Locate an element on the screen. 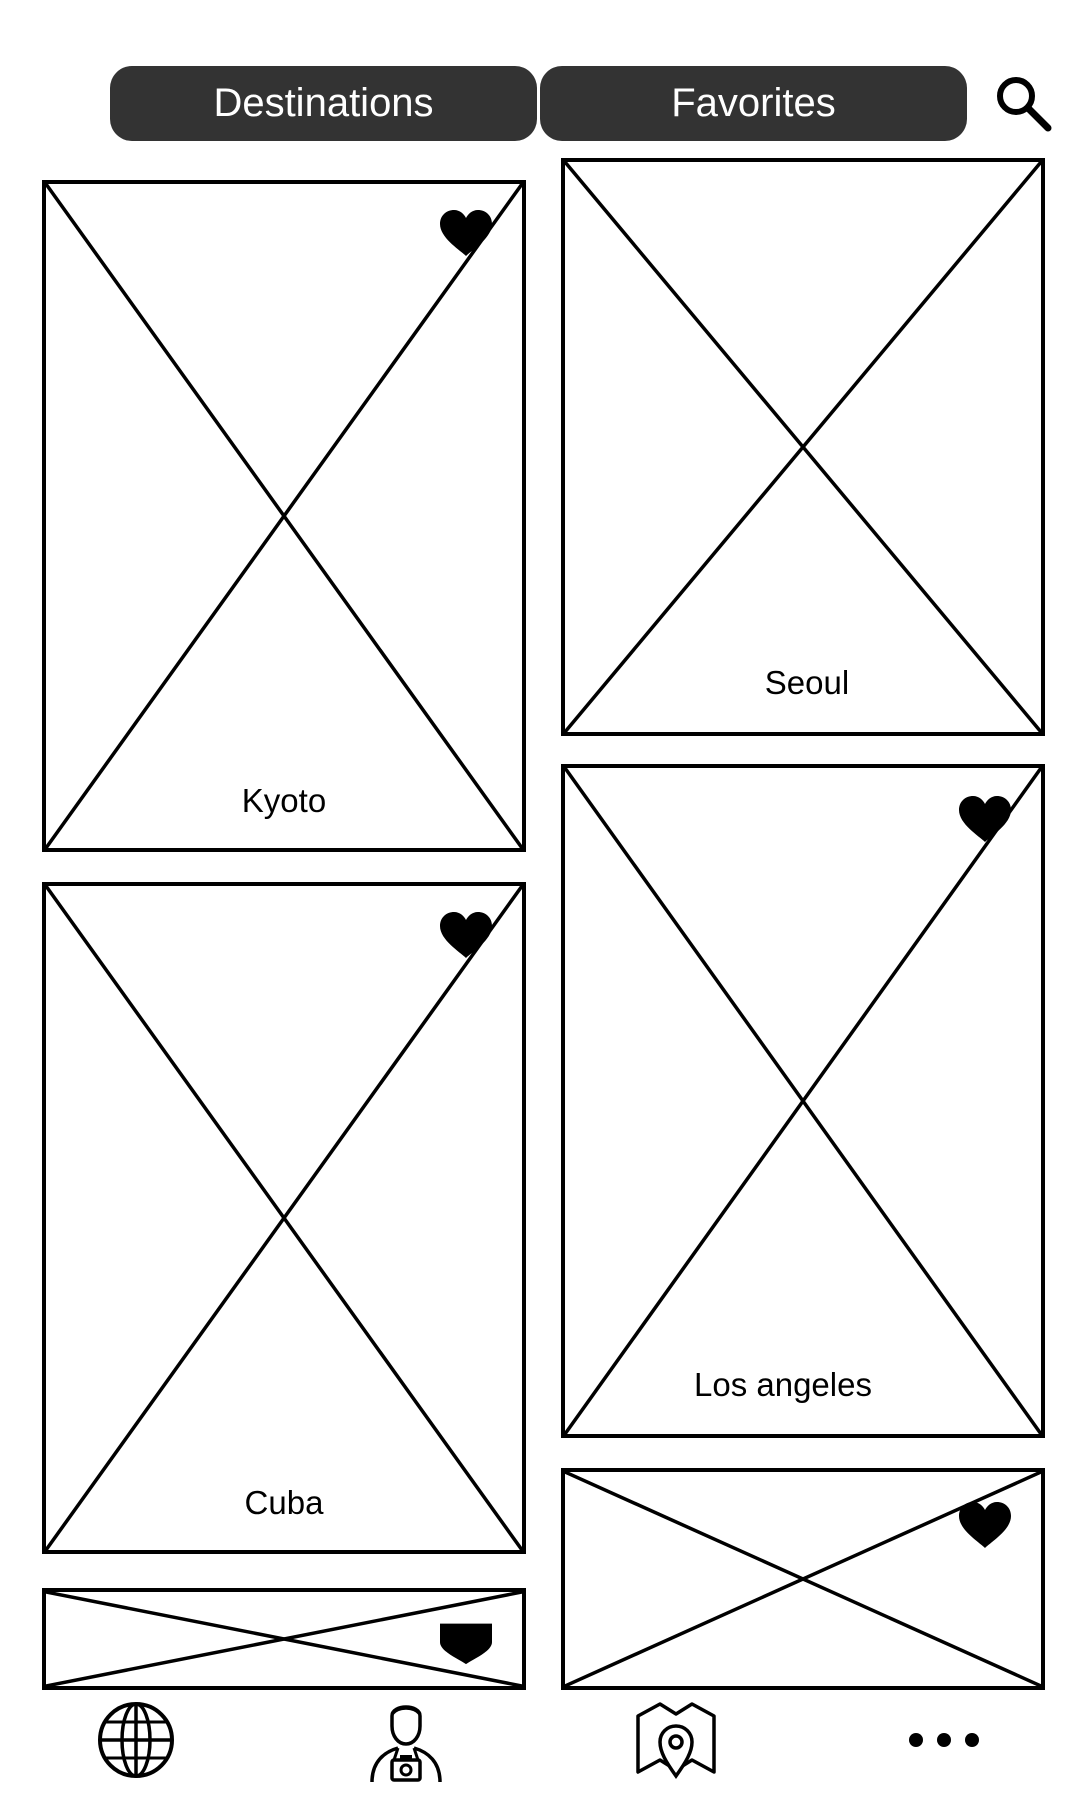 This screenshot has width=1080, height=1800. destination-card-seoul: Seoul is located at coordinates (803, 447).